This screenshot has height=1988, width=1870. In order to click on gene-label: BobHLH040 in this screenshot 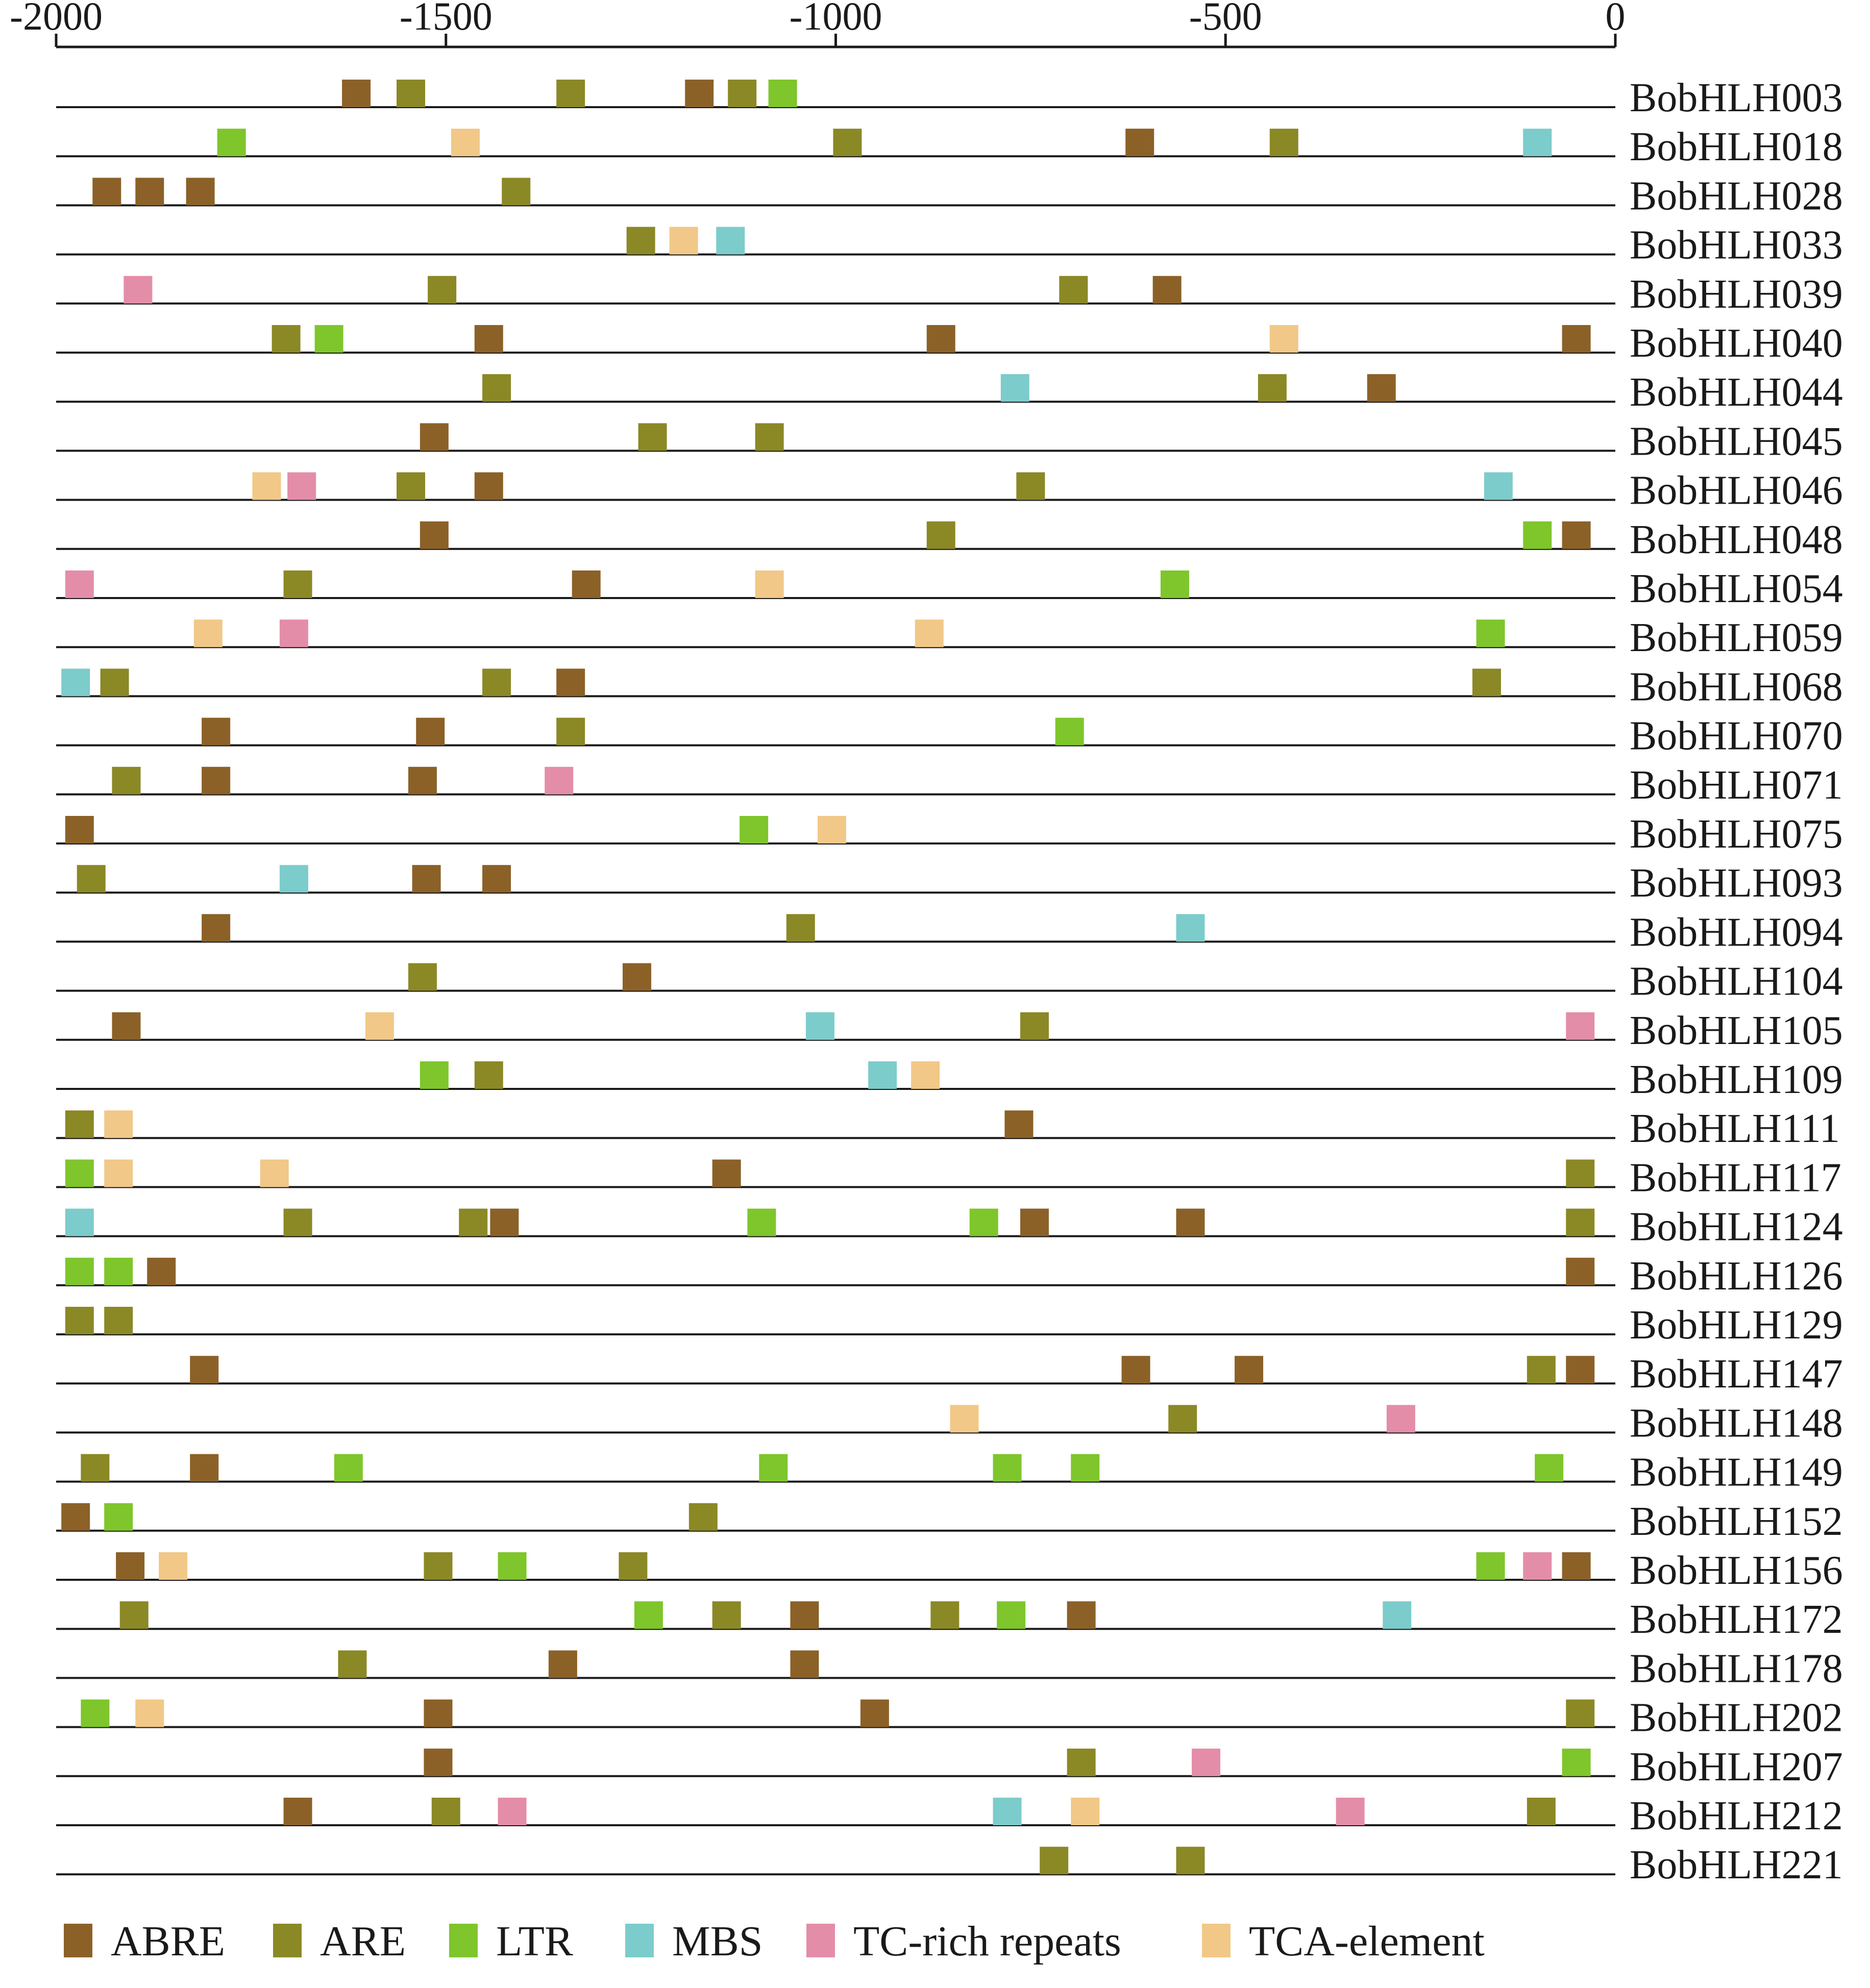, I will do `click(1736, 343)`.